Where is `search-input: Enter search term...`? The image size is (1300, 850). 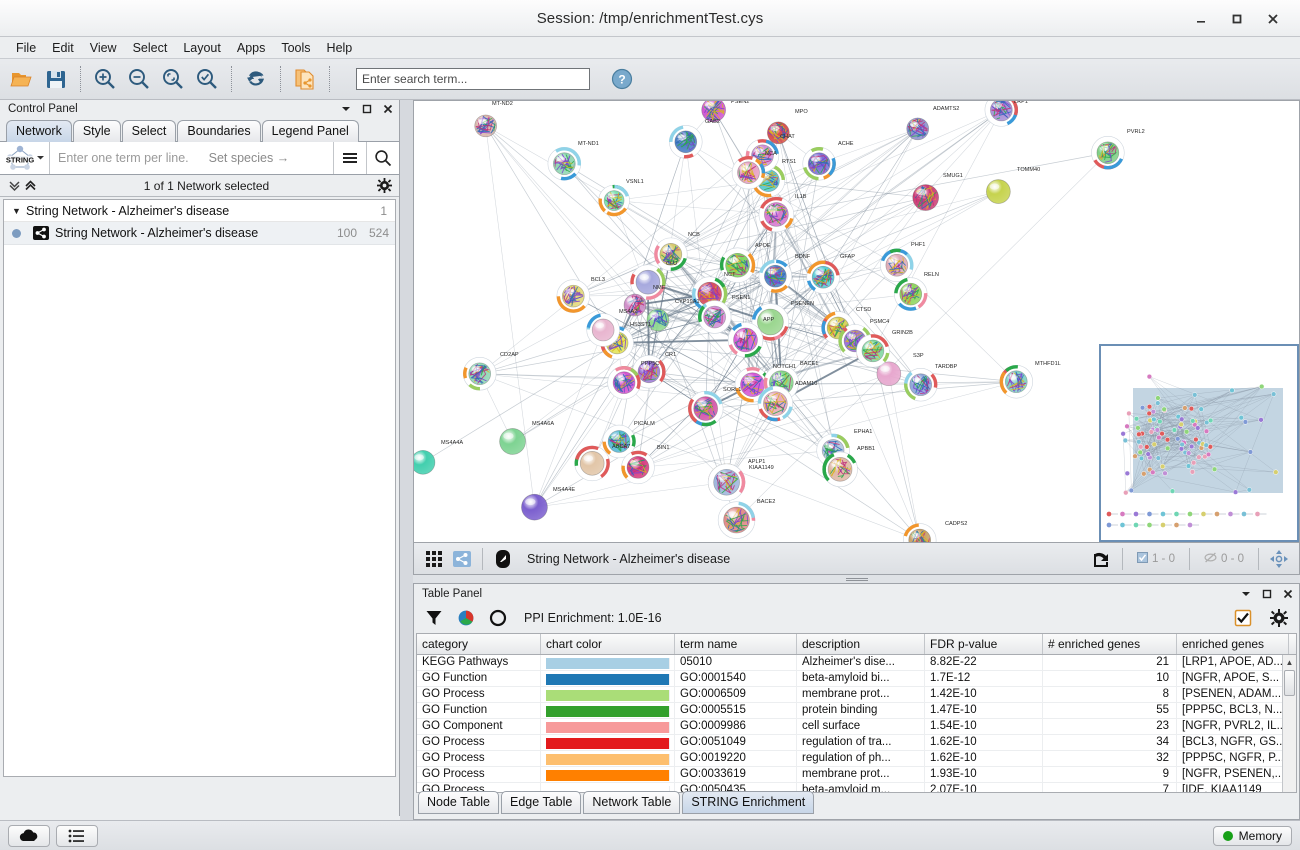
search-input: Enter search term... is located at coordinates (473, 79).